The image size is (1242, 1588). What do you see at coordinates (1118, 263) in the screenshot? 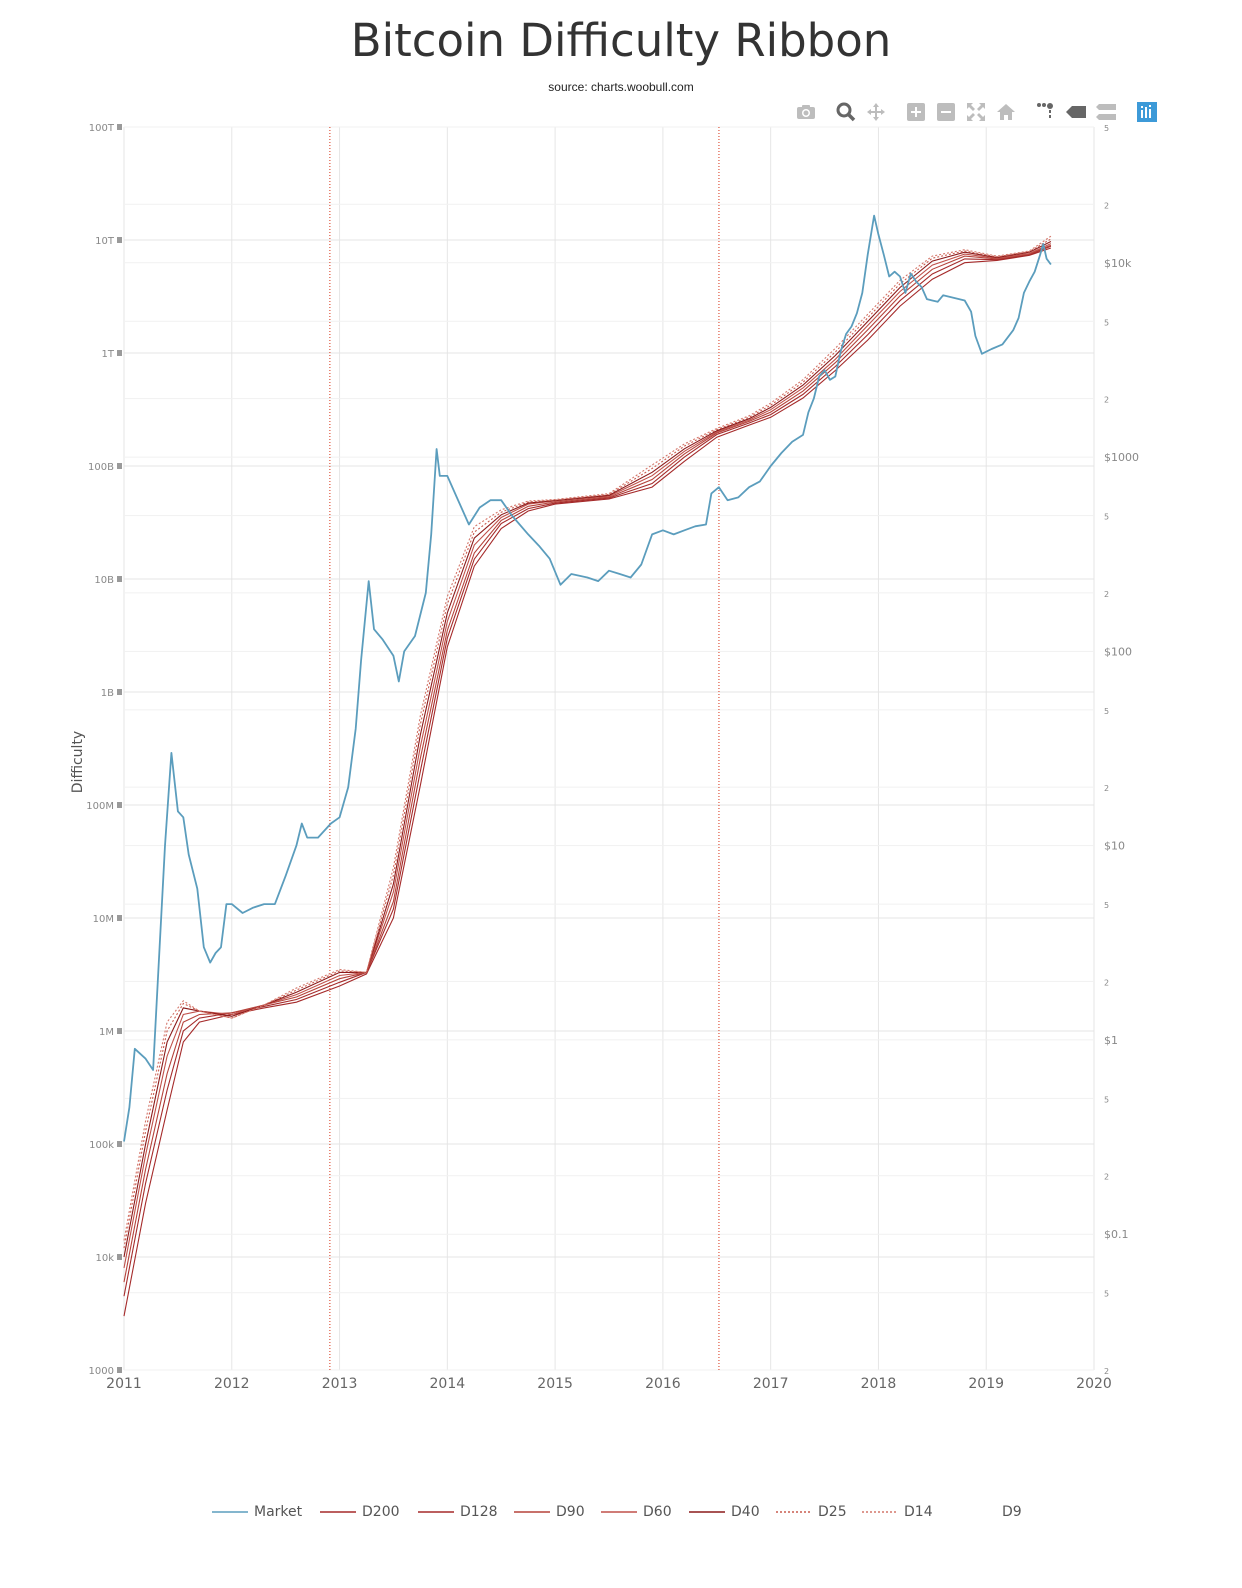
I see `right-y-tick-label: $10k` at bounding box center [1118, 263].